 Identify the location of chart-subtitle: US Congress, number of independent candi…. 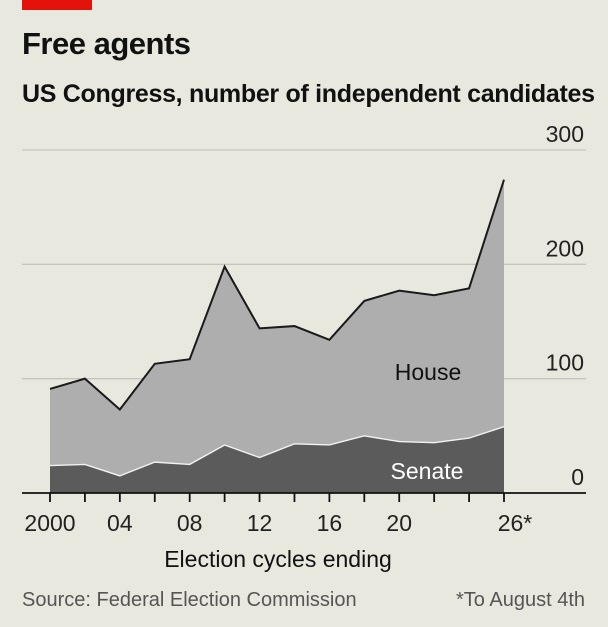
(308, 94).